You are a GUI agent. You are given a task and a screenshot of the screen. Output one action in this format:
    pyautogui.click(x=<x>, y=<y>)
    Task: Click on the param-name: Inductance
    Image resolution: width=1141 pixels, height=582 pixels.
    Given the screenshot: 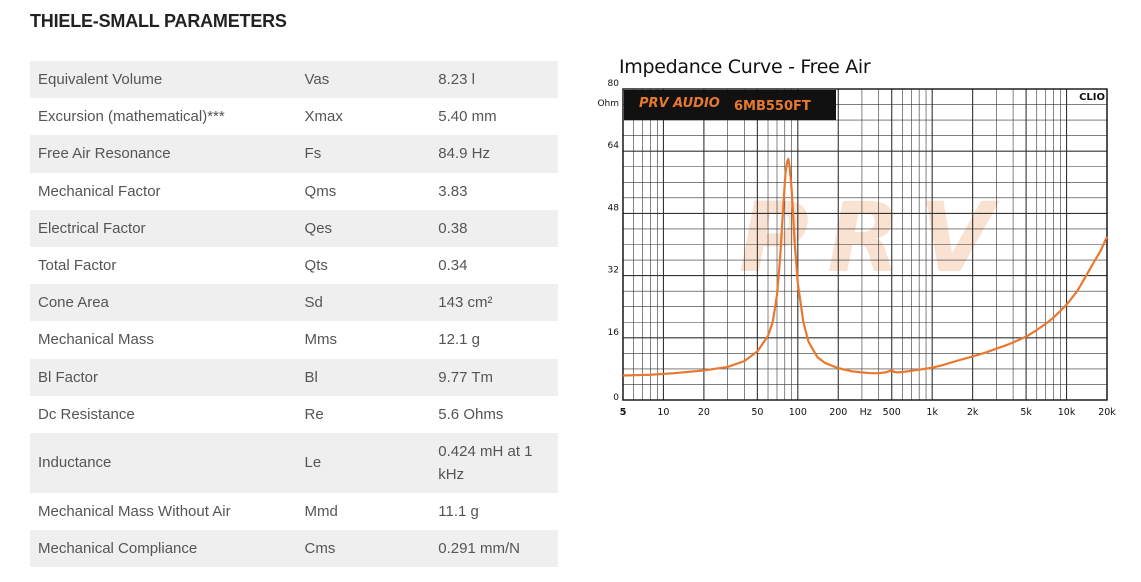 What is the action you would take?
    pyautogui.click(x=75, y=463)
    